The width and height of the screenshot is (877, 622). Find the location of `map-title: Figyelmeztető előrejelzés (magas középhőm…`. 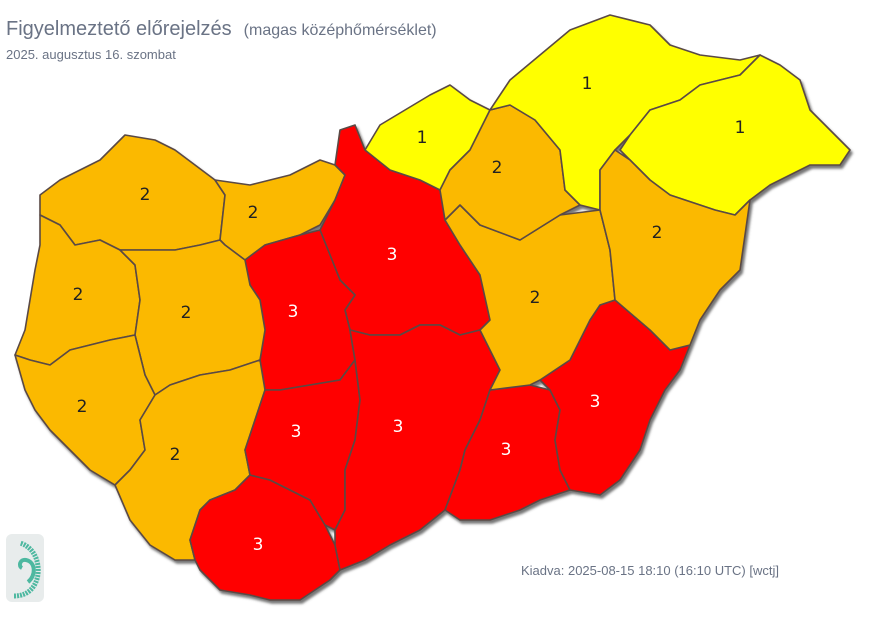

map-title: Figyelmeztető előrejelzés (magas középhőm… is located at coordinates (221, 29).